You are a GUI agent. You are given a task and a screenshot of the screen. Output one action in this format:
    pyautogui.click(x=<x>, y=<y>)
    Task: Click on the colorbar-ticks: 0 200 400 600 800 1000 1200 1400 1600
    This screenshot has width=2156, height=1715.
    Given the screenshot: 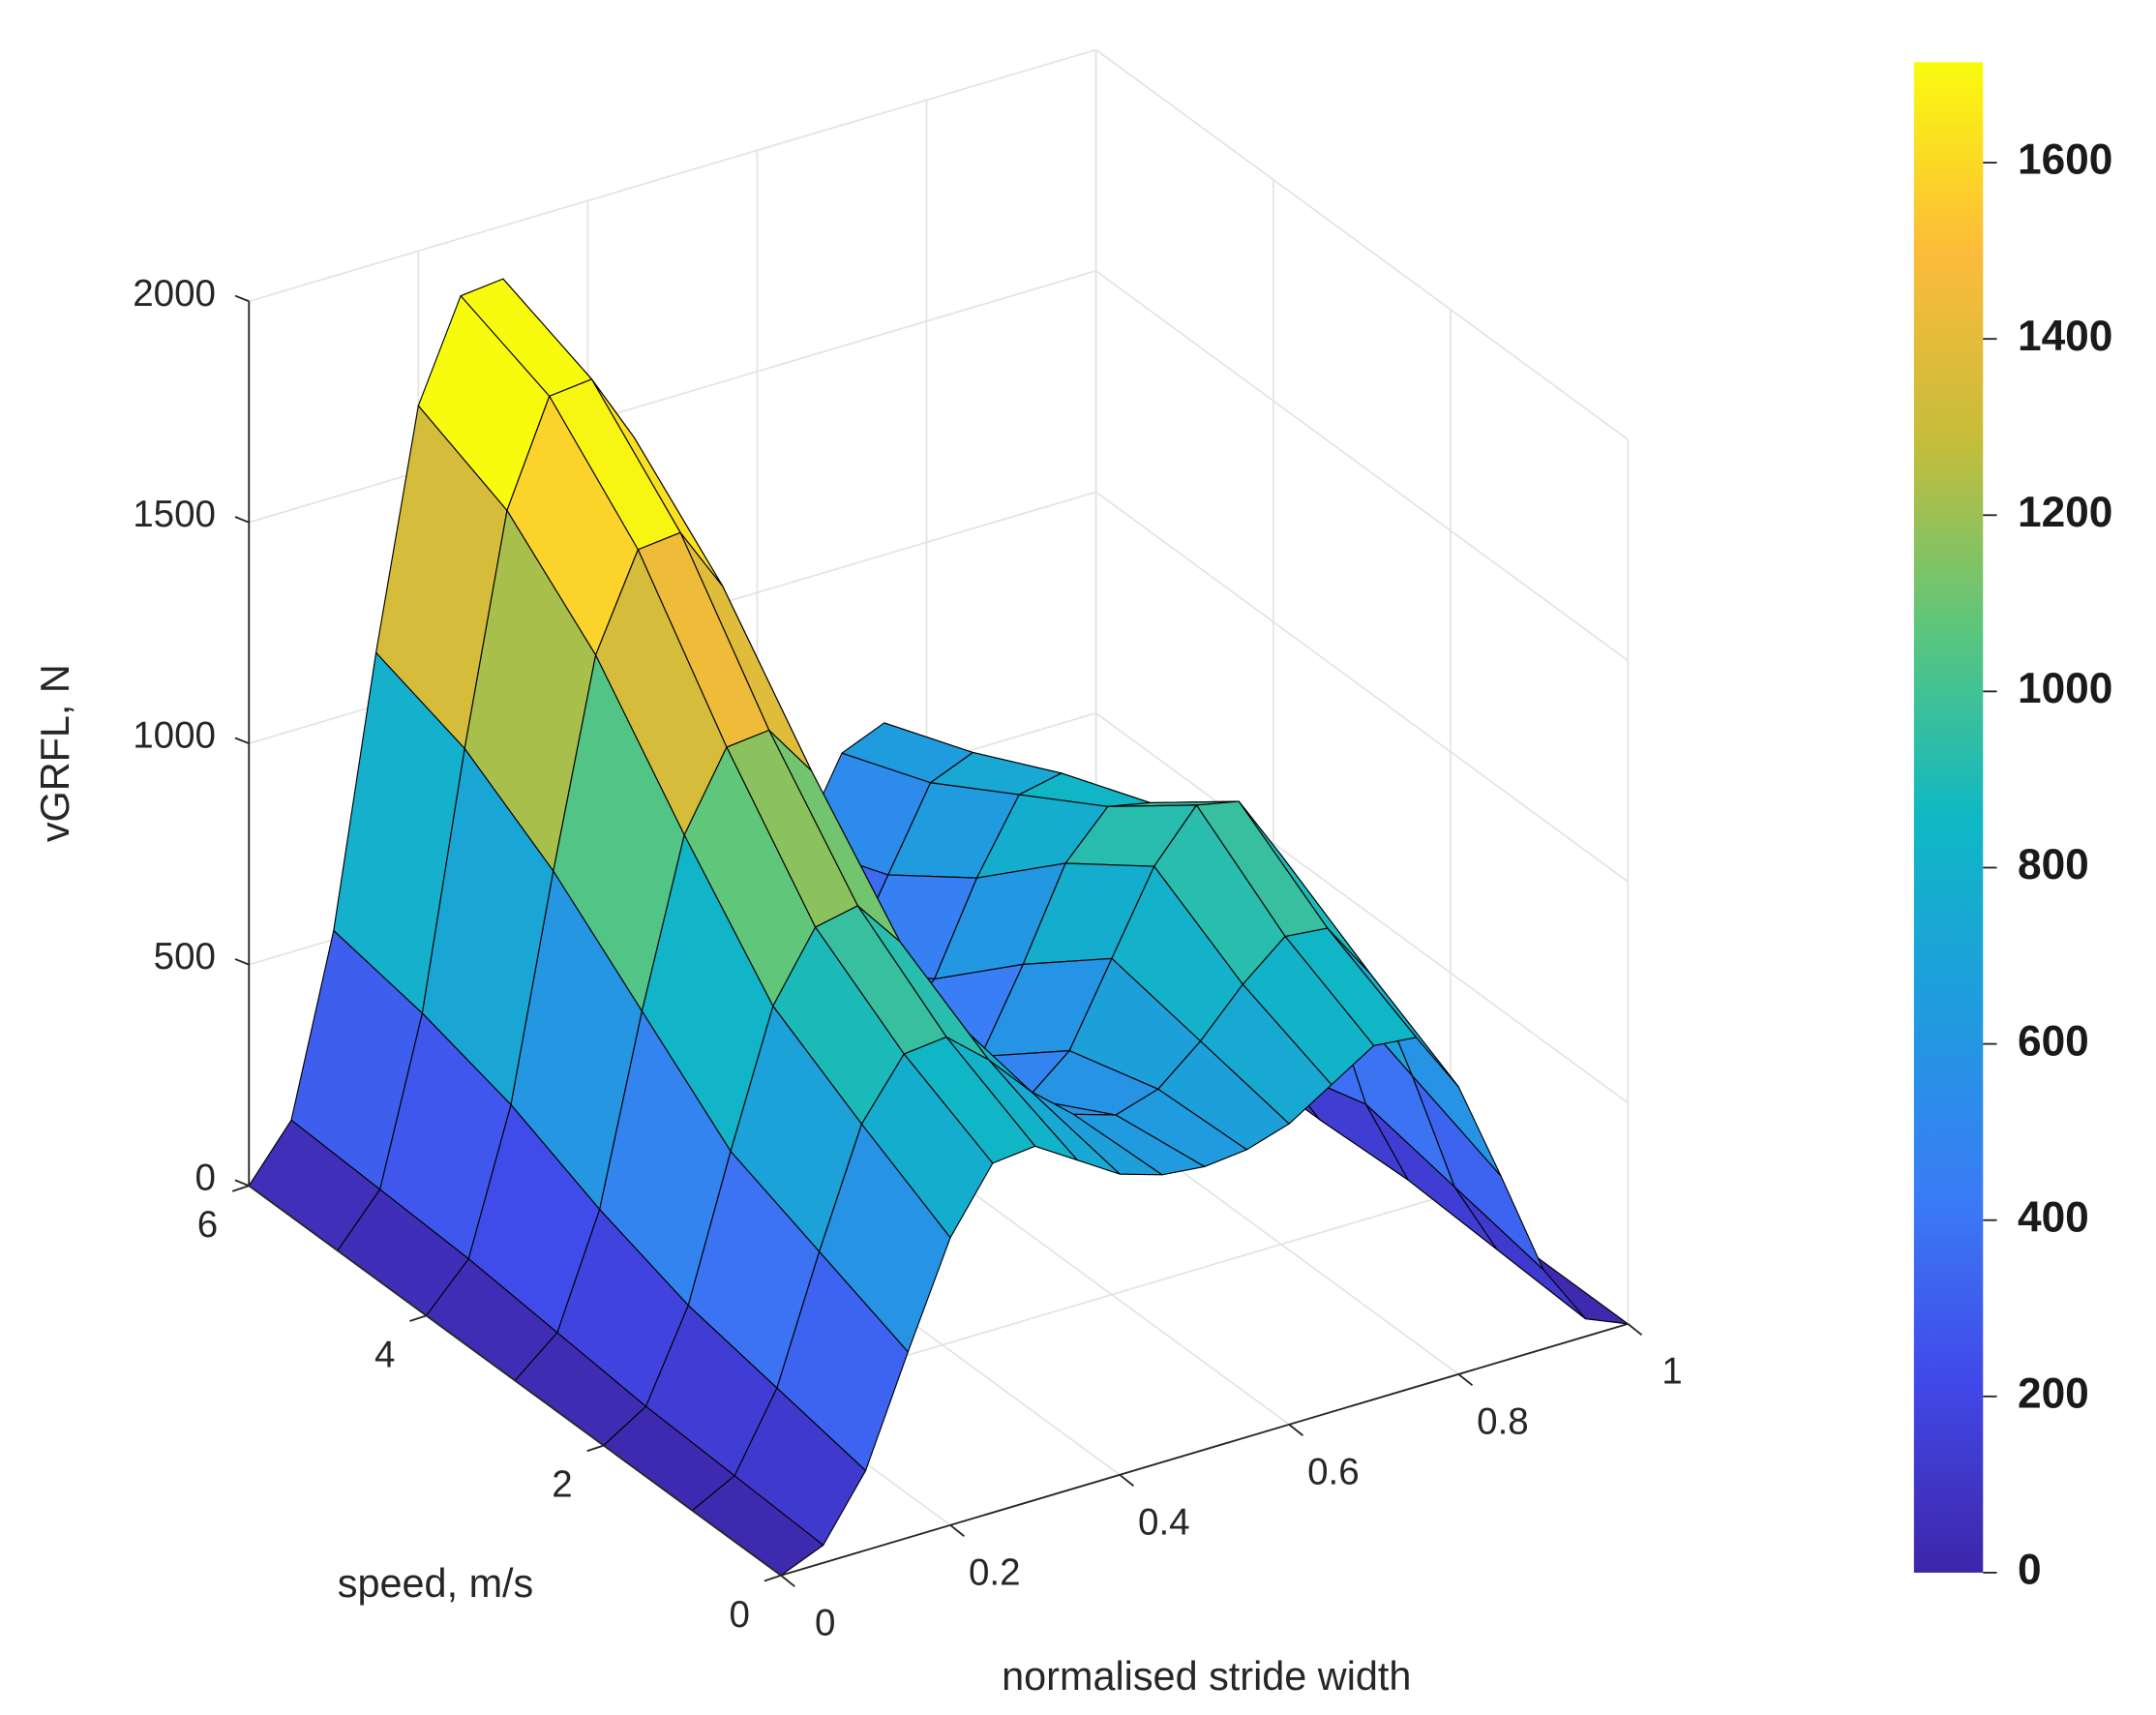 What is the action you would take?
    pyautogui.click(x=2047, y=865)
    